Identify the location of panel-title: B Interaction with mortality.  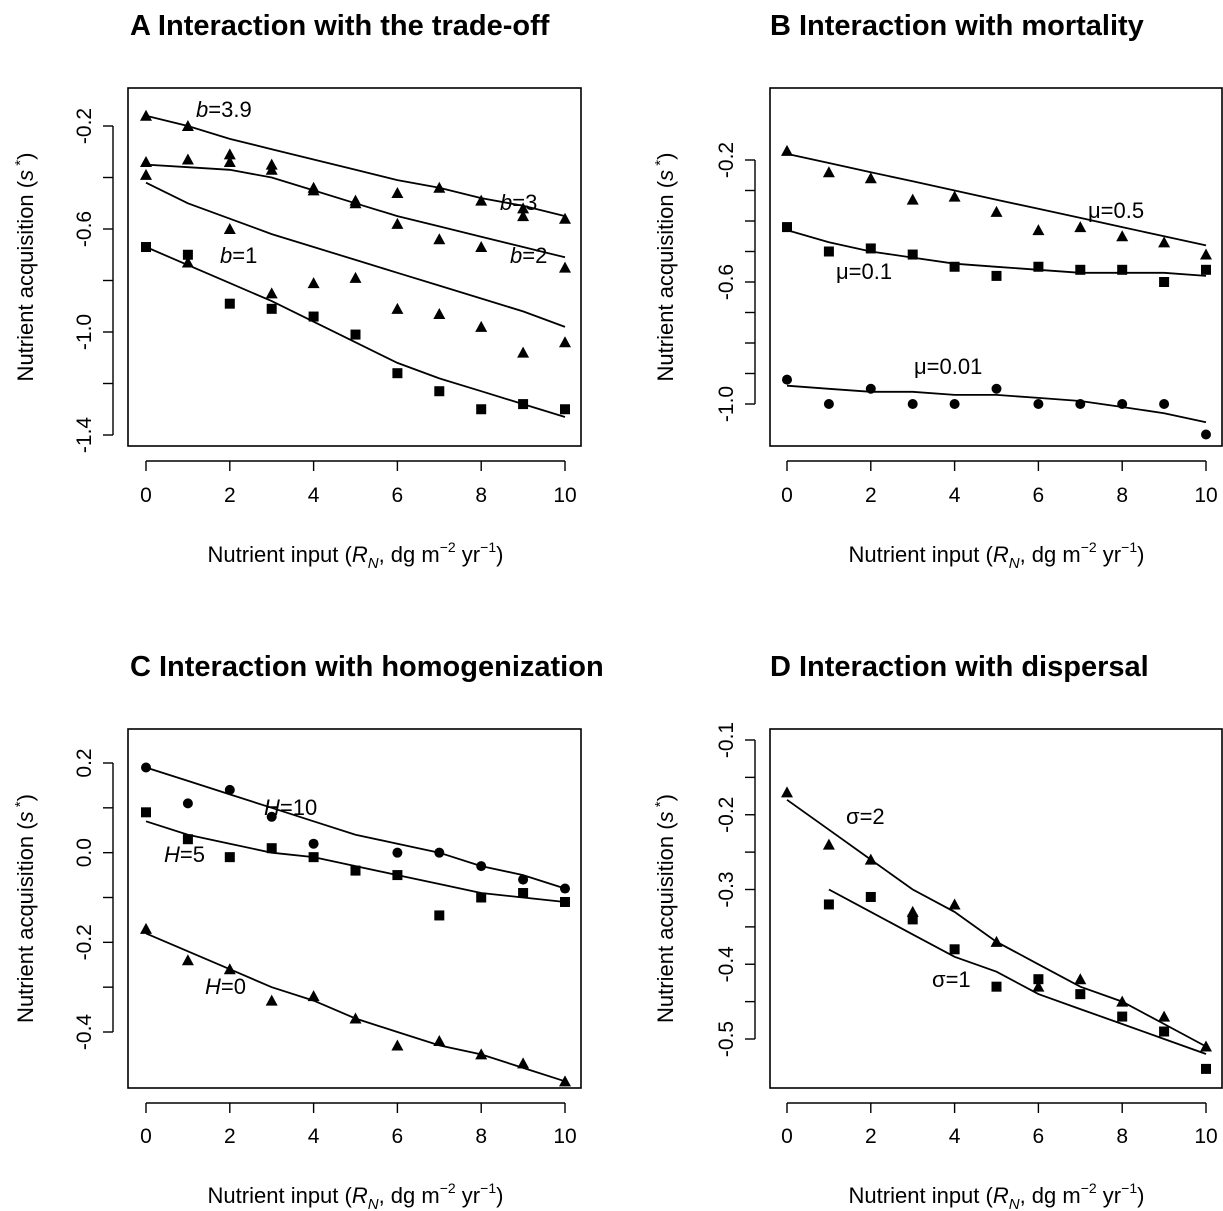
(957, 26).